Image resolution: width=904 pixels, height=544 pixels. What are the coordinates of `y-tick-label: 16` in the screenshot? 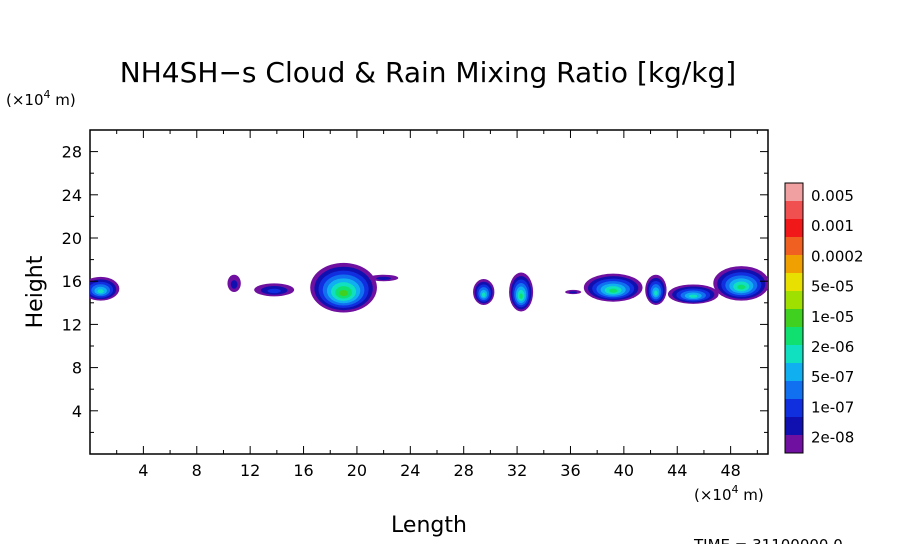 It's located at (72, 281).